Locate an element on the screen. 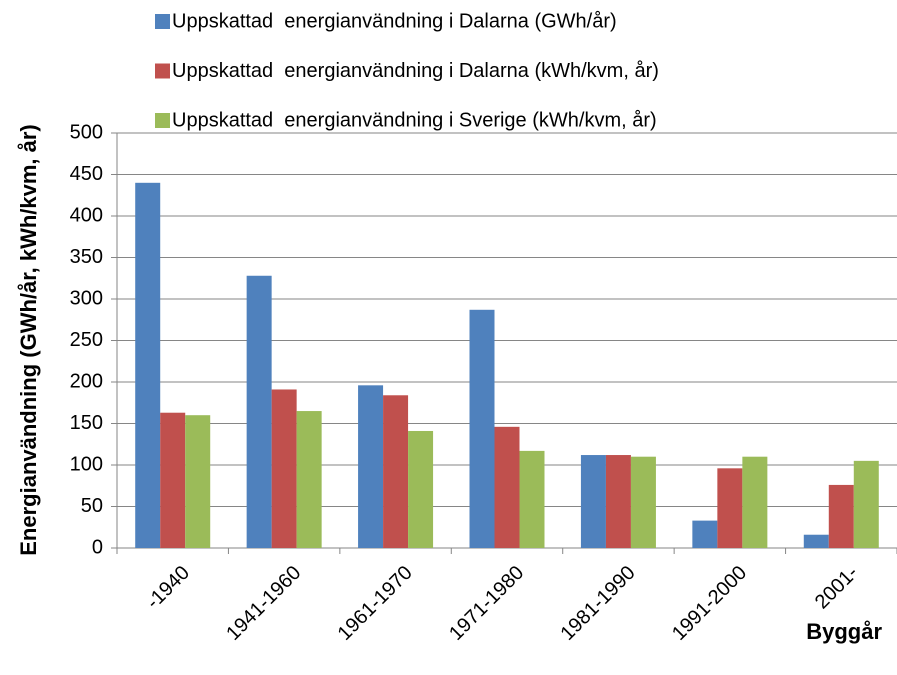 The image size is (897, 675). x-tick-label: 1981-1990 is located at coordinates (598, 603).